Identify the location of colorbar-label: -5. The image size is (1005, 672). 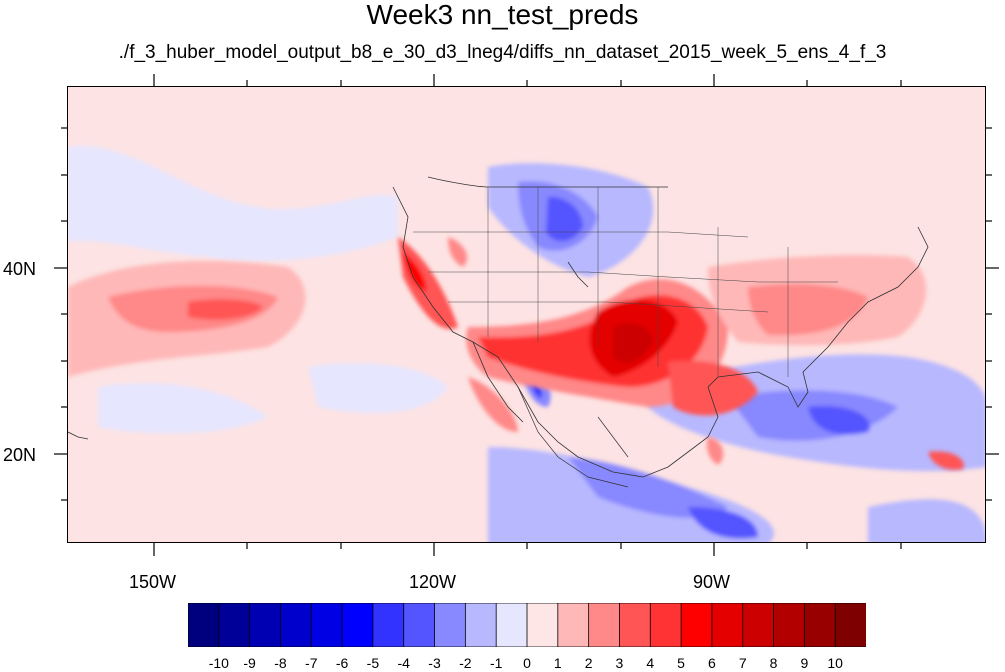
(373, 663).